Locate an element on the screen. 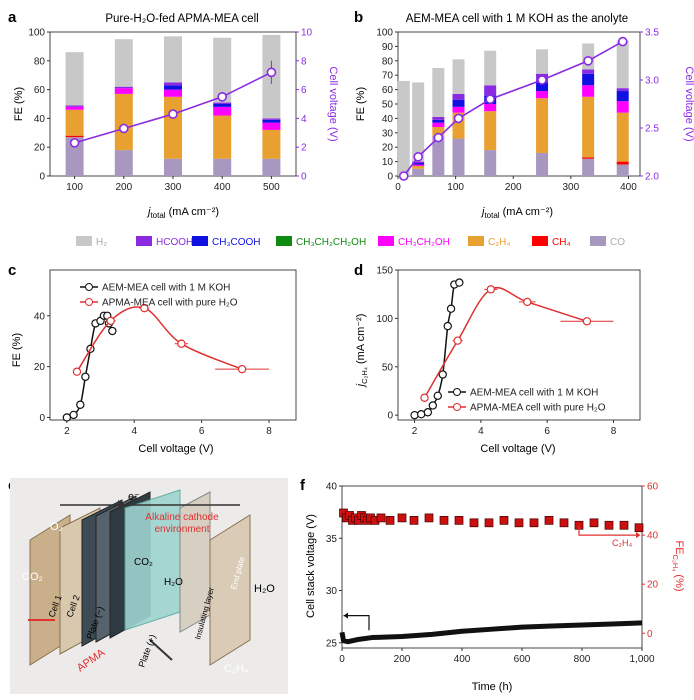 Image resolution: width=694 pixels, height=700 pixels. legend-label-ch3ch2ch2oh: CH₃CH₂CH₂OH is located at coordinates (331, 242).